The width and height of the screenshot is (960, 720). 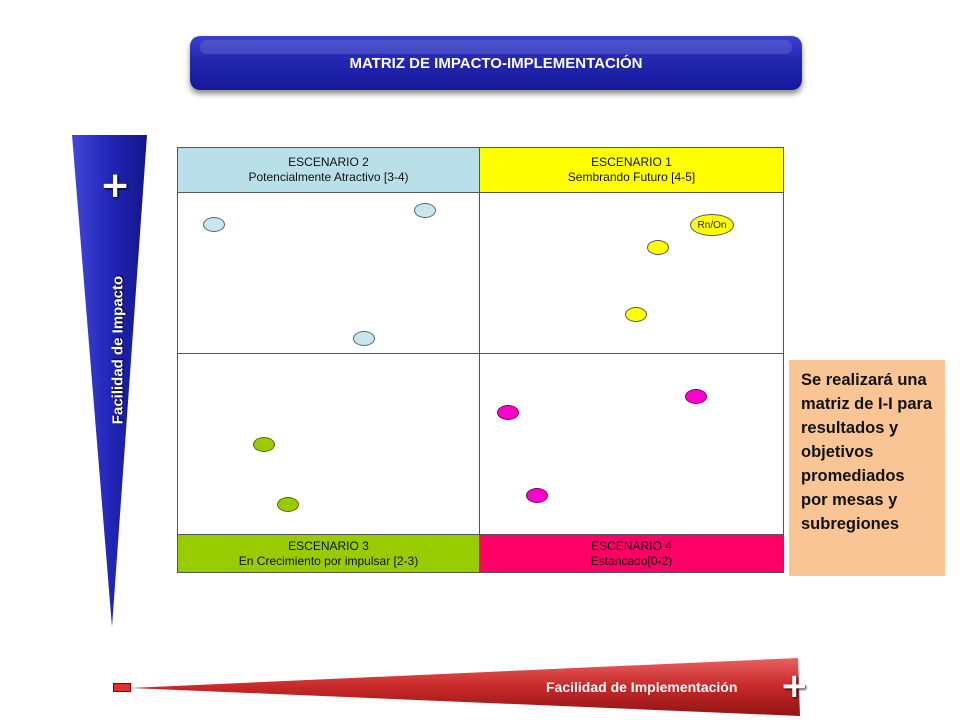 What do you see at coordinates (631, 162) in the screenshot?
I see `scenario-1-title: ESCENARIO 1` at bounding box center [631, 162].